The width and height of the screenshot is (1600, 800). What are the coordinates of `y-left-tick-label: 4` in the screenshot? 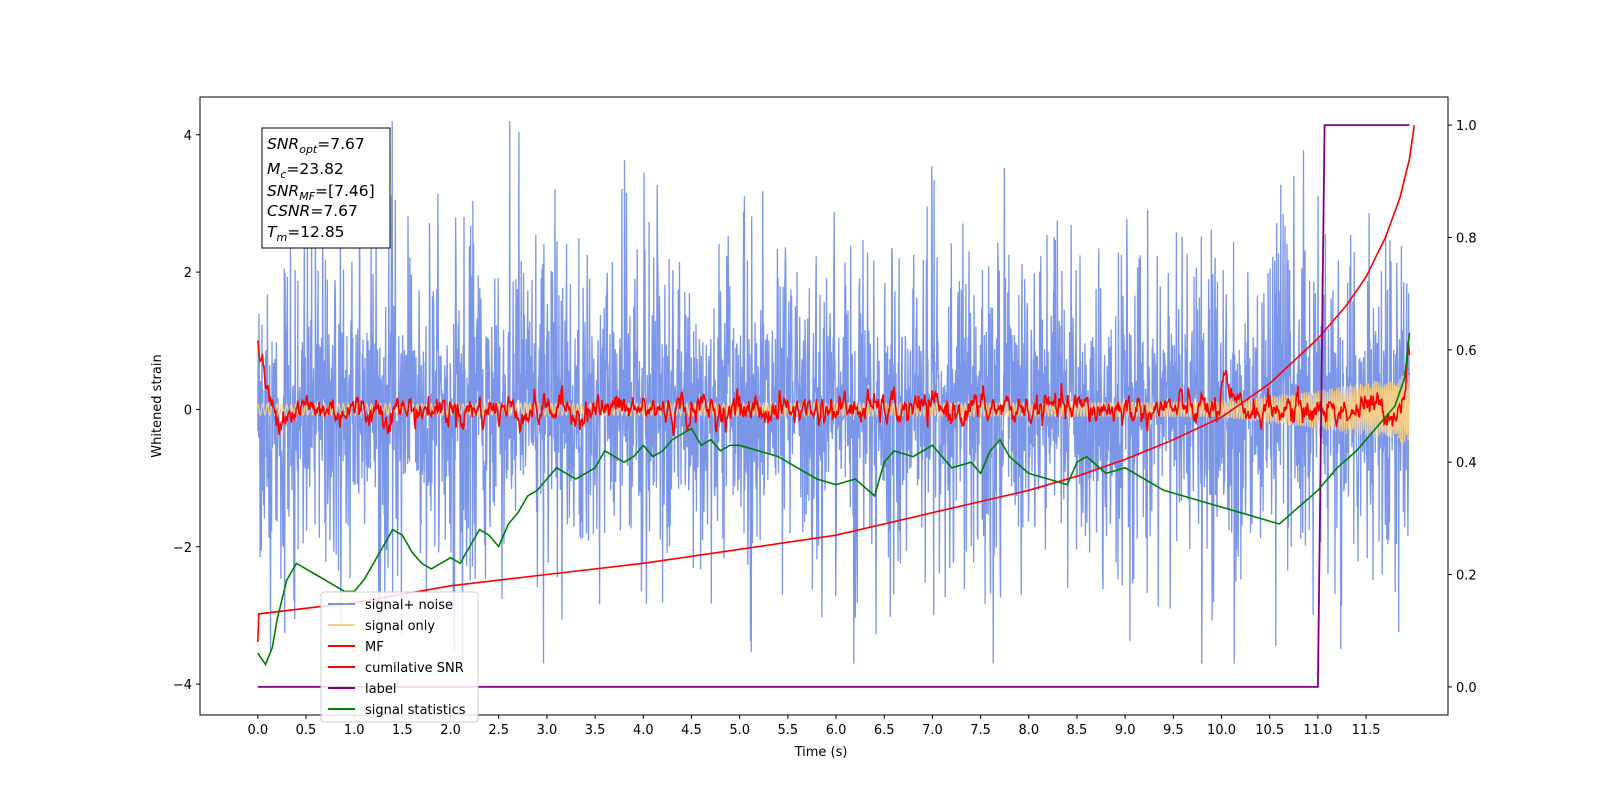 It's located at (188, 136).